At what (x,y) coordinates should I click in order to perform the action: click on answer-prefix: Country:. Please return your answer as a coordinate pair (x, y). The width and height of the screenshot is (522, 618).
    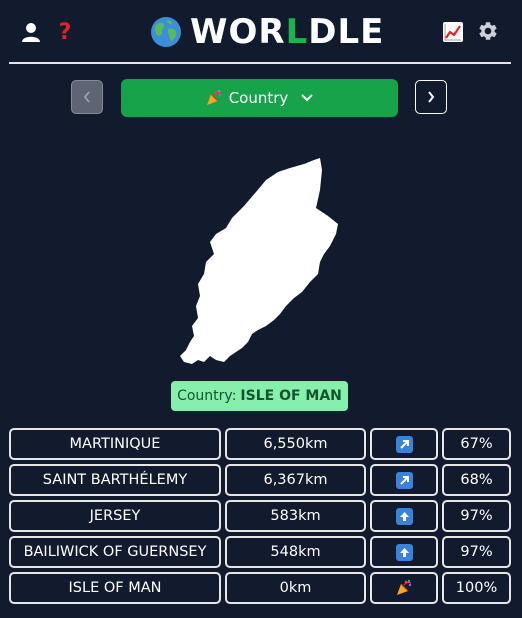
    Looking at the image, I should click on (206, 396).